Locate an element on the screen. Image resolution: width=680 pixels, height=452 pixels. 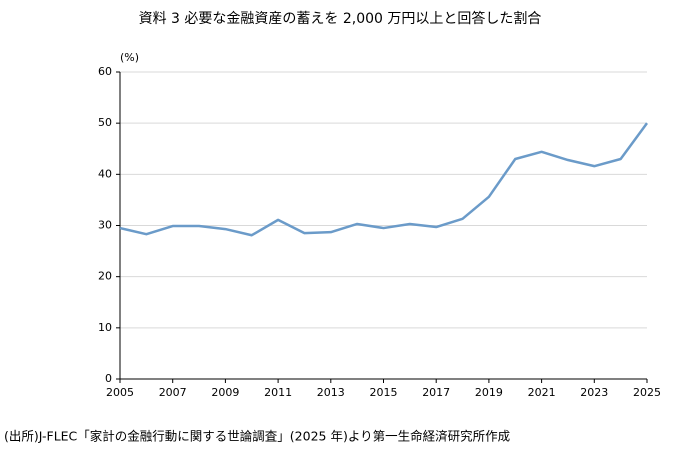
x-tick-label: 2015 is located at coordinates (384, 392).